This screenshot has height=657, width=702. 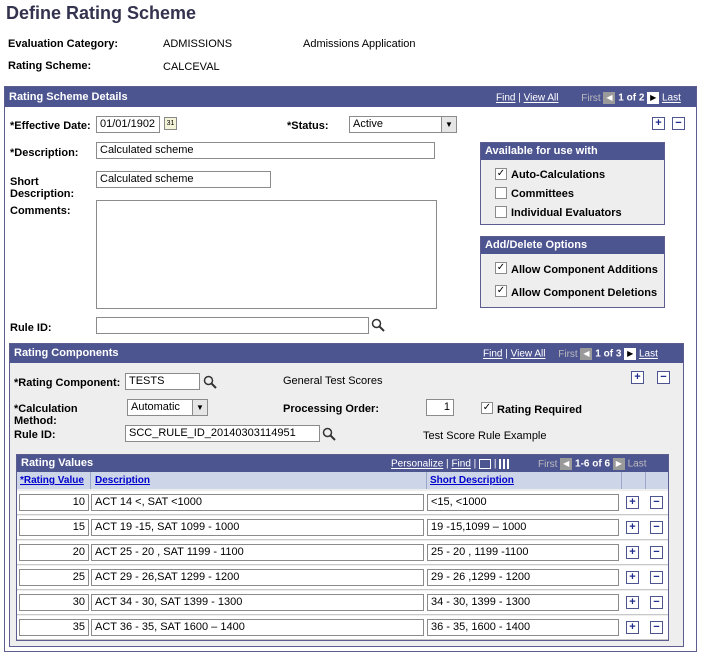 I want to click on col-rating-value: *Rating Value, so click(x=52, y=480).